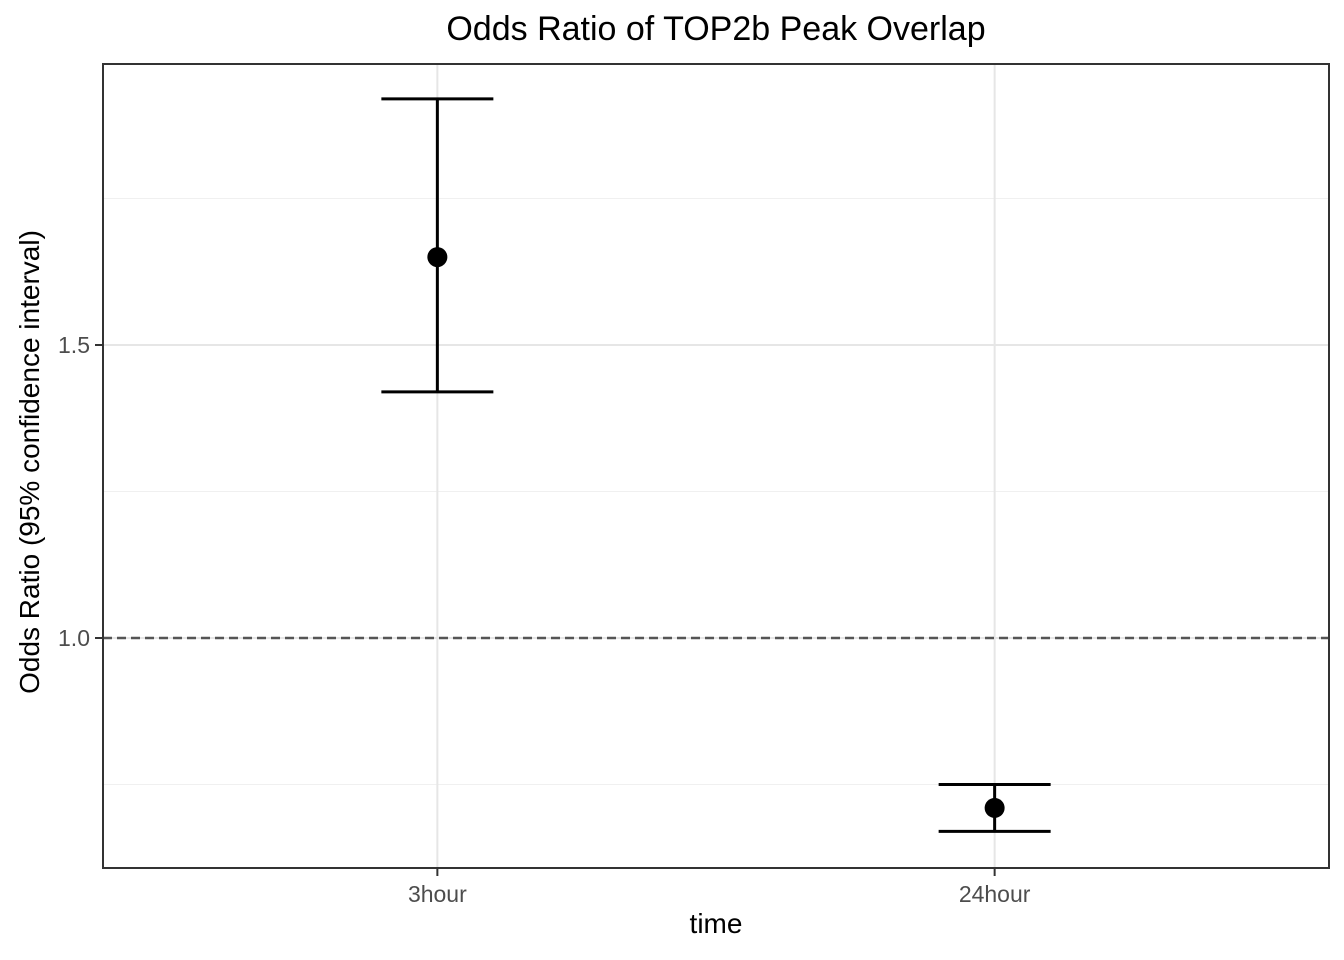 Image resolution: width=1344 pixels, height=960 pixels. Describe the element at coordinates (437, 894) in the screenshot. I see `x-tick-label: 3hour` at that location.